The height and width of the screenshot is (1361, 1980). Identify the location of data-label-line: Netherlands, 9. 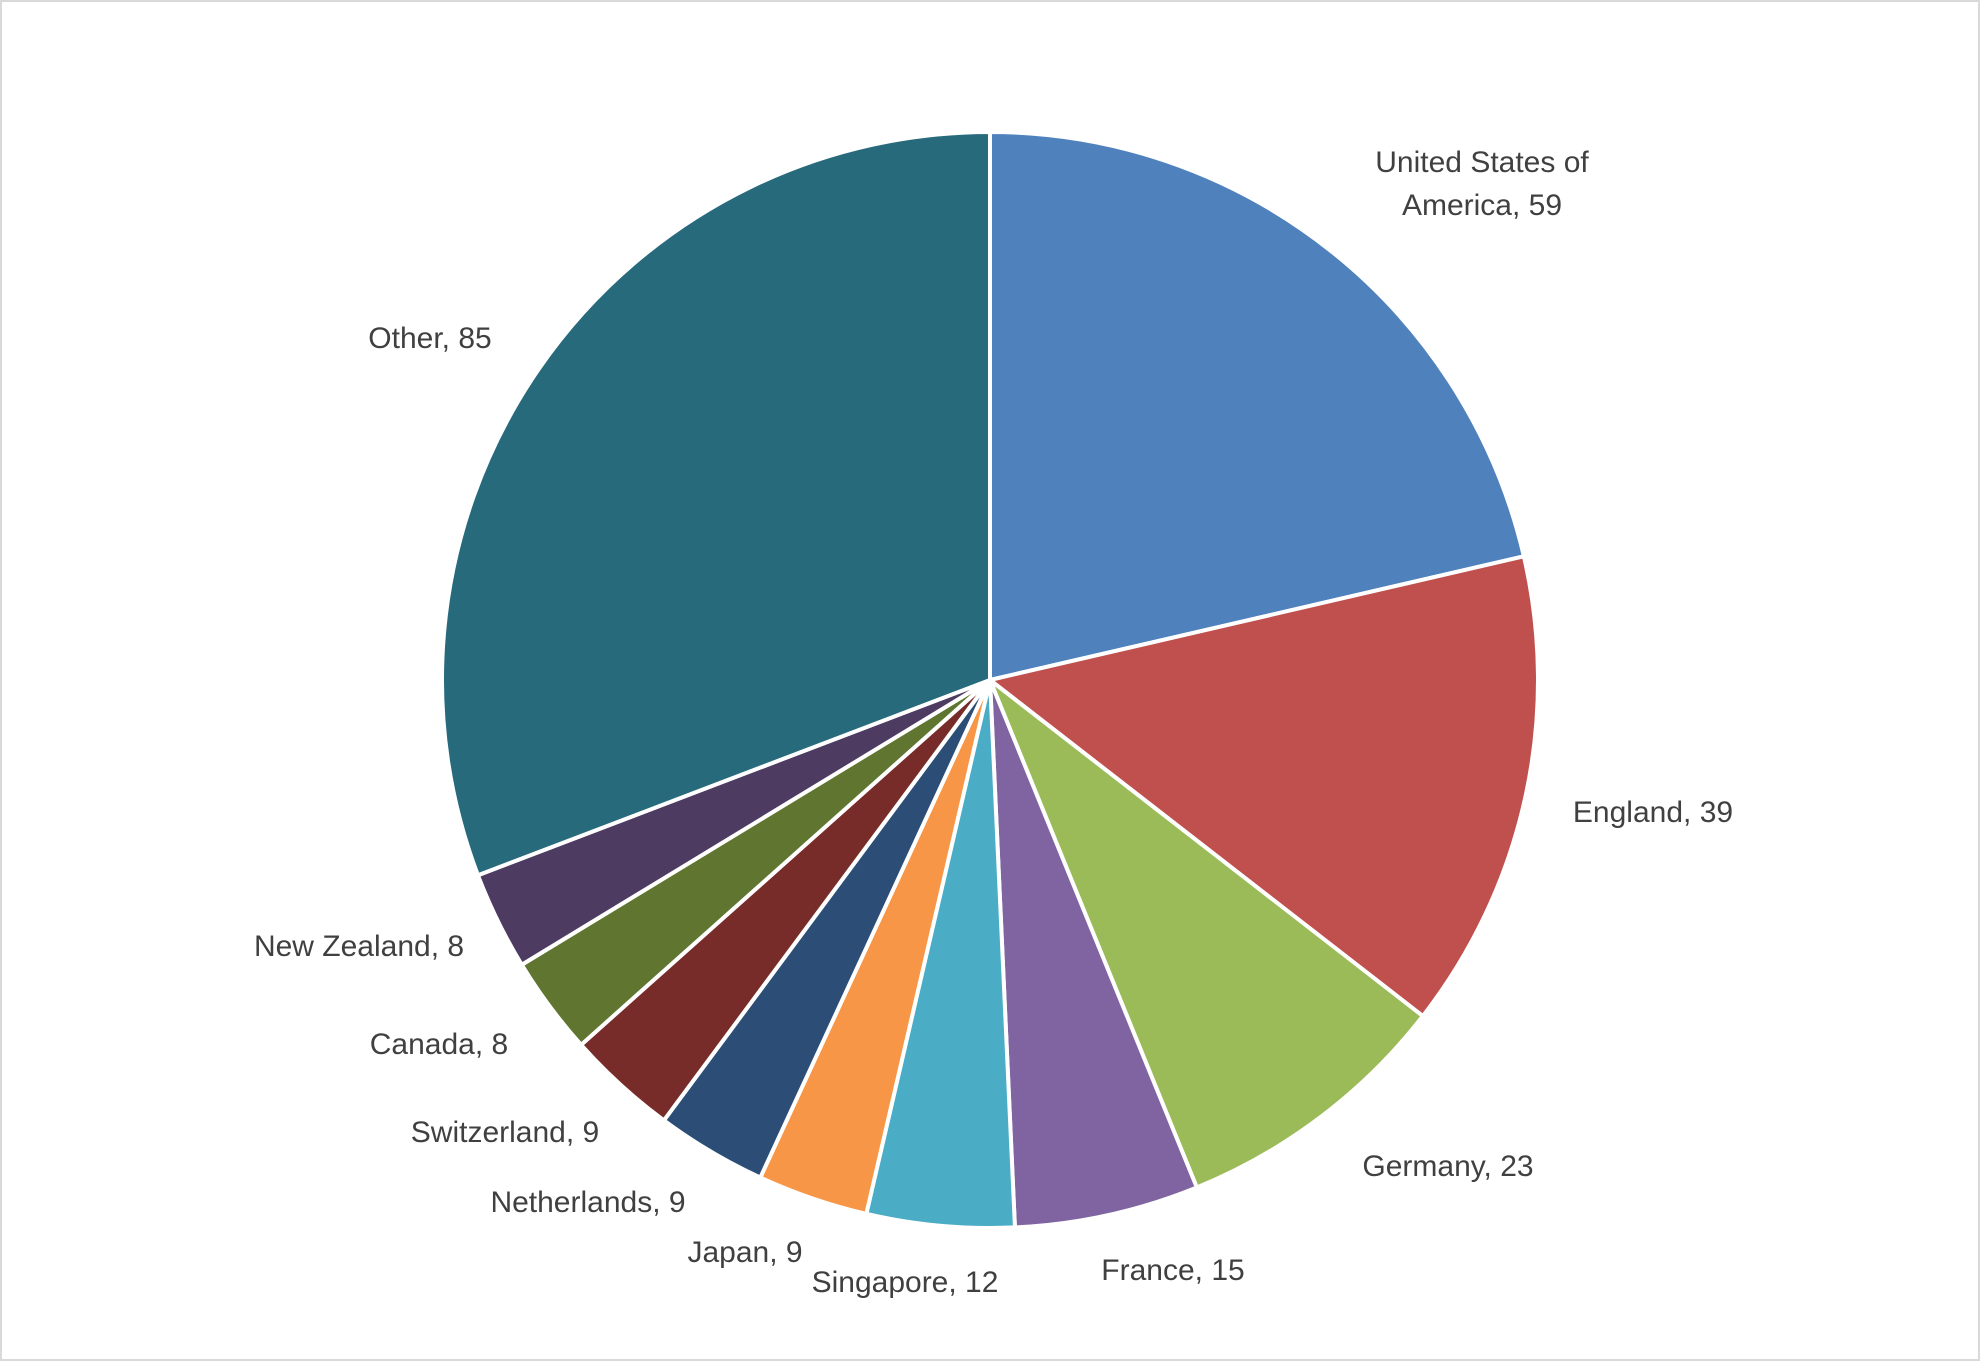
(587, 1202).